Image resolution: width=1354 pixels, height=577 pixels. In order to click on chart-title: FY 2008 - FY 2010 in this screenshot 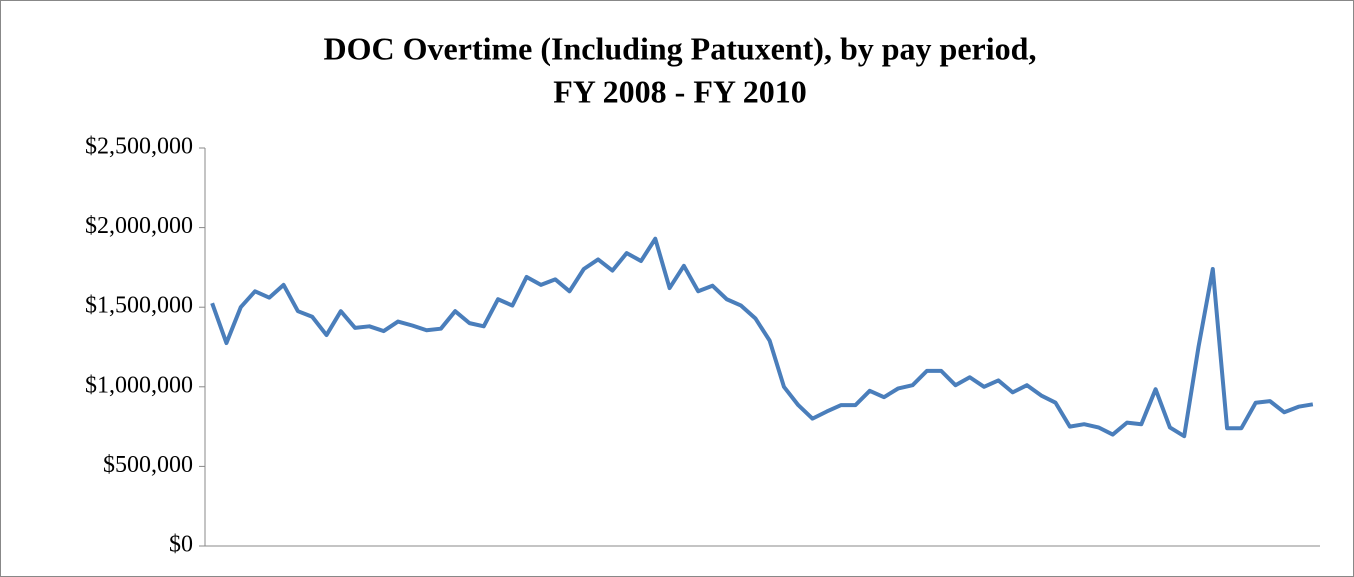, I will do `click(680, 91)`.